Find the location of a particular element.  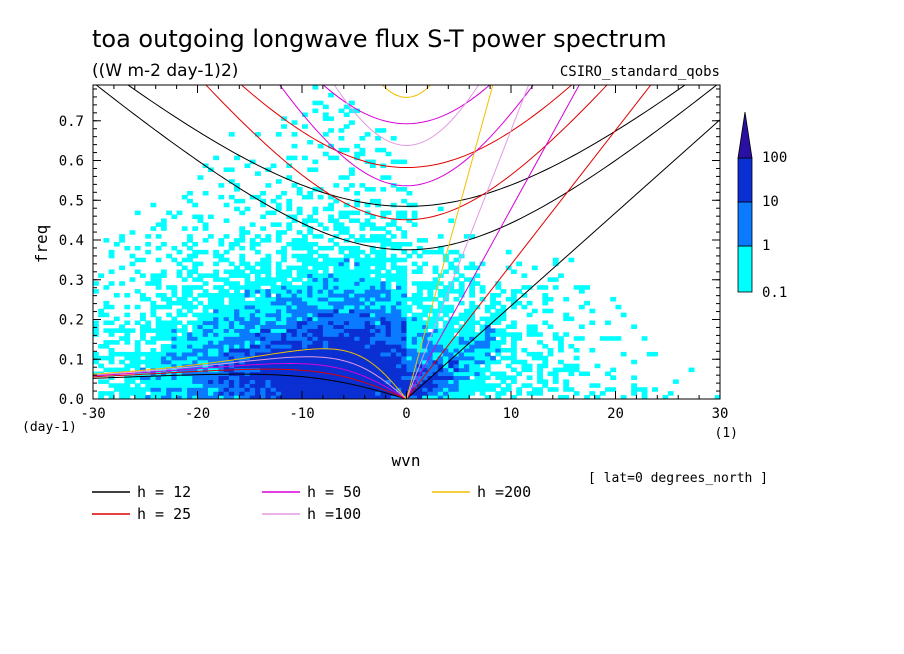

y-unit-label: (day-1) is located at coordinates (49, 427).